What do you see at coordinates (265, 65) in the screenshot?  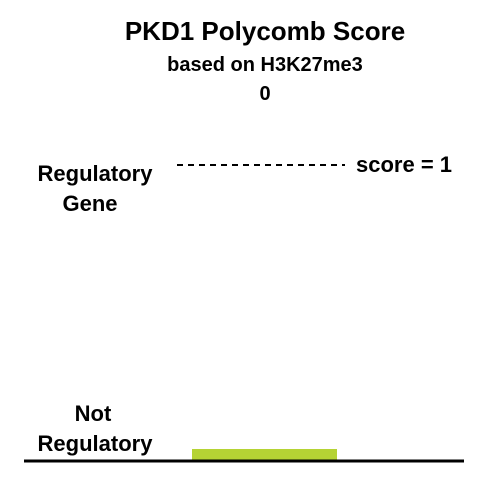 I see `chart-subtitle: based on H3K27me3` at bounding box center [265, 65].